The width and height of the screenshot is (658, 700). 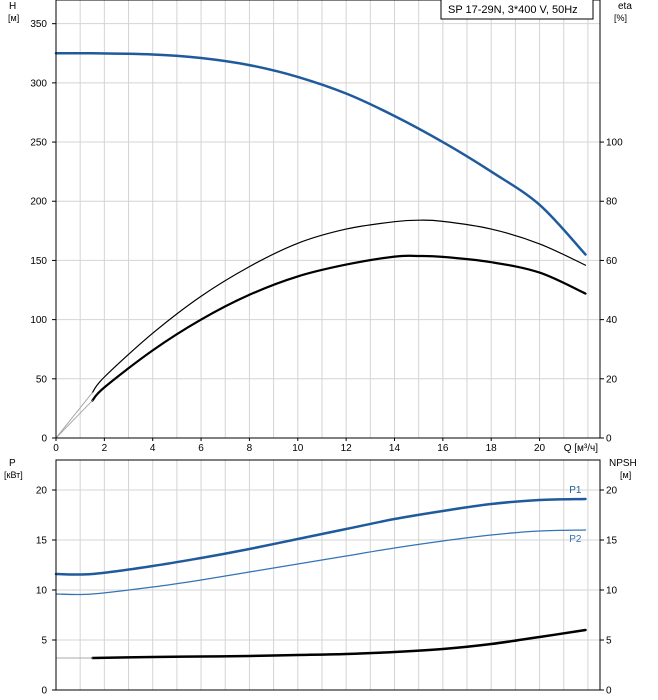 What do you see at coordinates (612, 202) in the screenshot?
I see `right-axis-tick-label: 80` at bounding box center [612, 202].